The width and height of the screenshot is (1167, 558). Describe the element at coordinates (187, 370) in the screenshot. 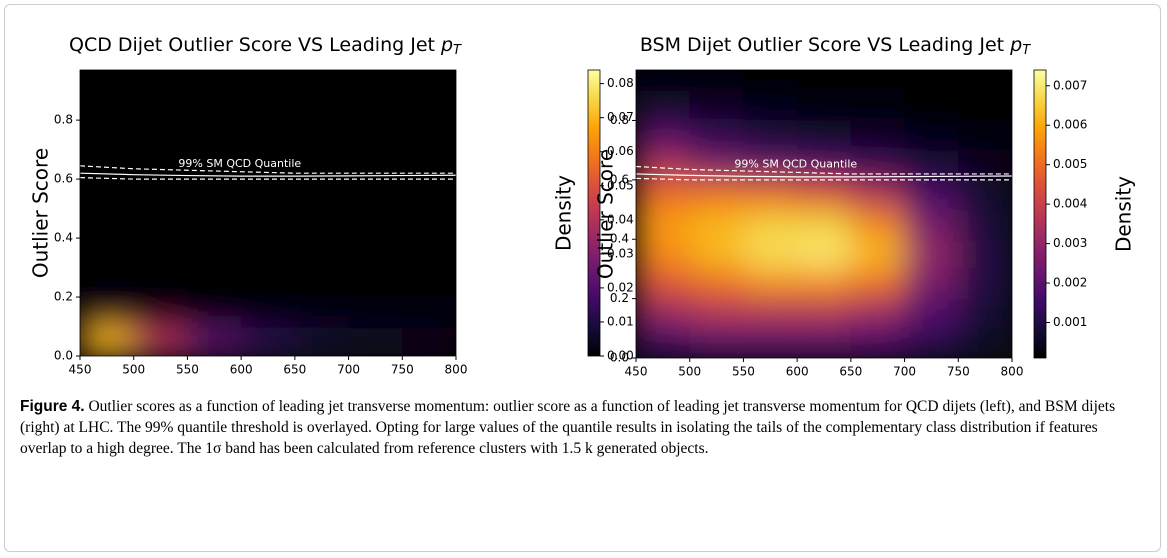

I see `x-tick-label: 550` at that location.